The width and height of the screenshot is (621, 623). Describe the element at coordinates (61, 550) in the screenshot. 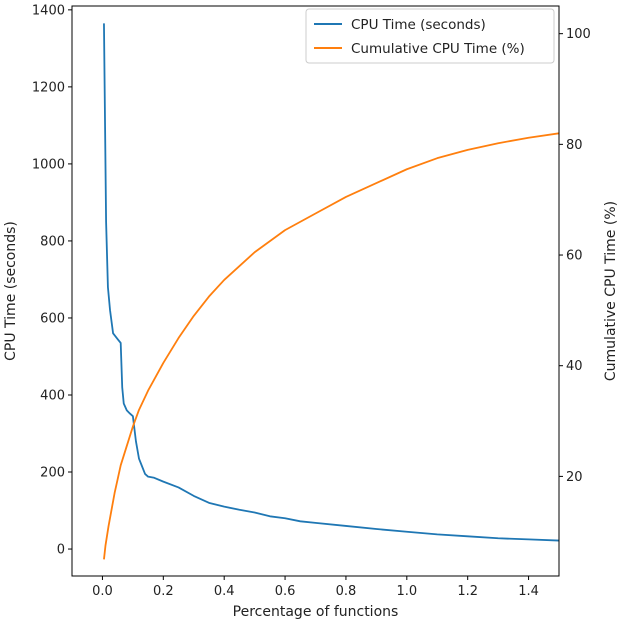

I see `y-left-tick-label: 0` at that location.